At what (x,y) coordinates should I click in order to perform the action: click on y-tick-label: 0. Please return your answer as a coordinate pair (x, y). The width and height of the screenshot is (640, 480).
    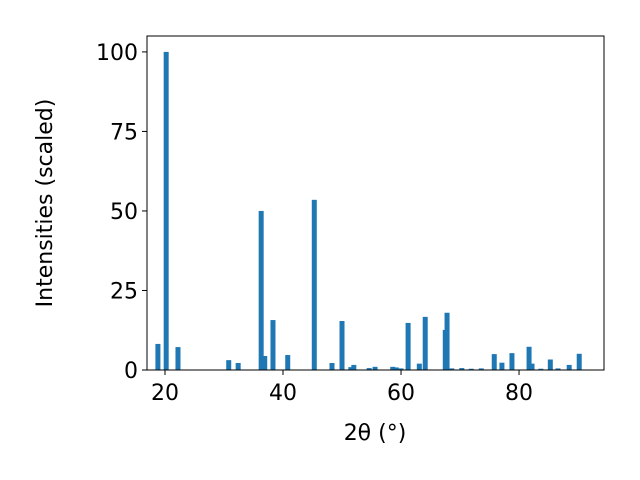
    Looking at the image, I should click on (131, 371).